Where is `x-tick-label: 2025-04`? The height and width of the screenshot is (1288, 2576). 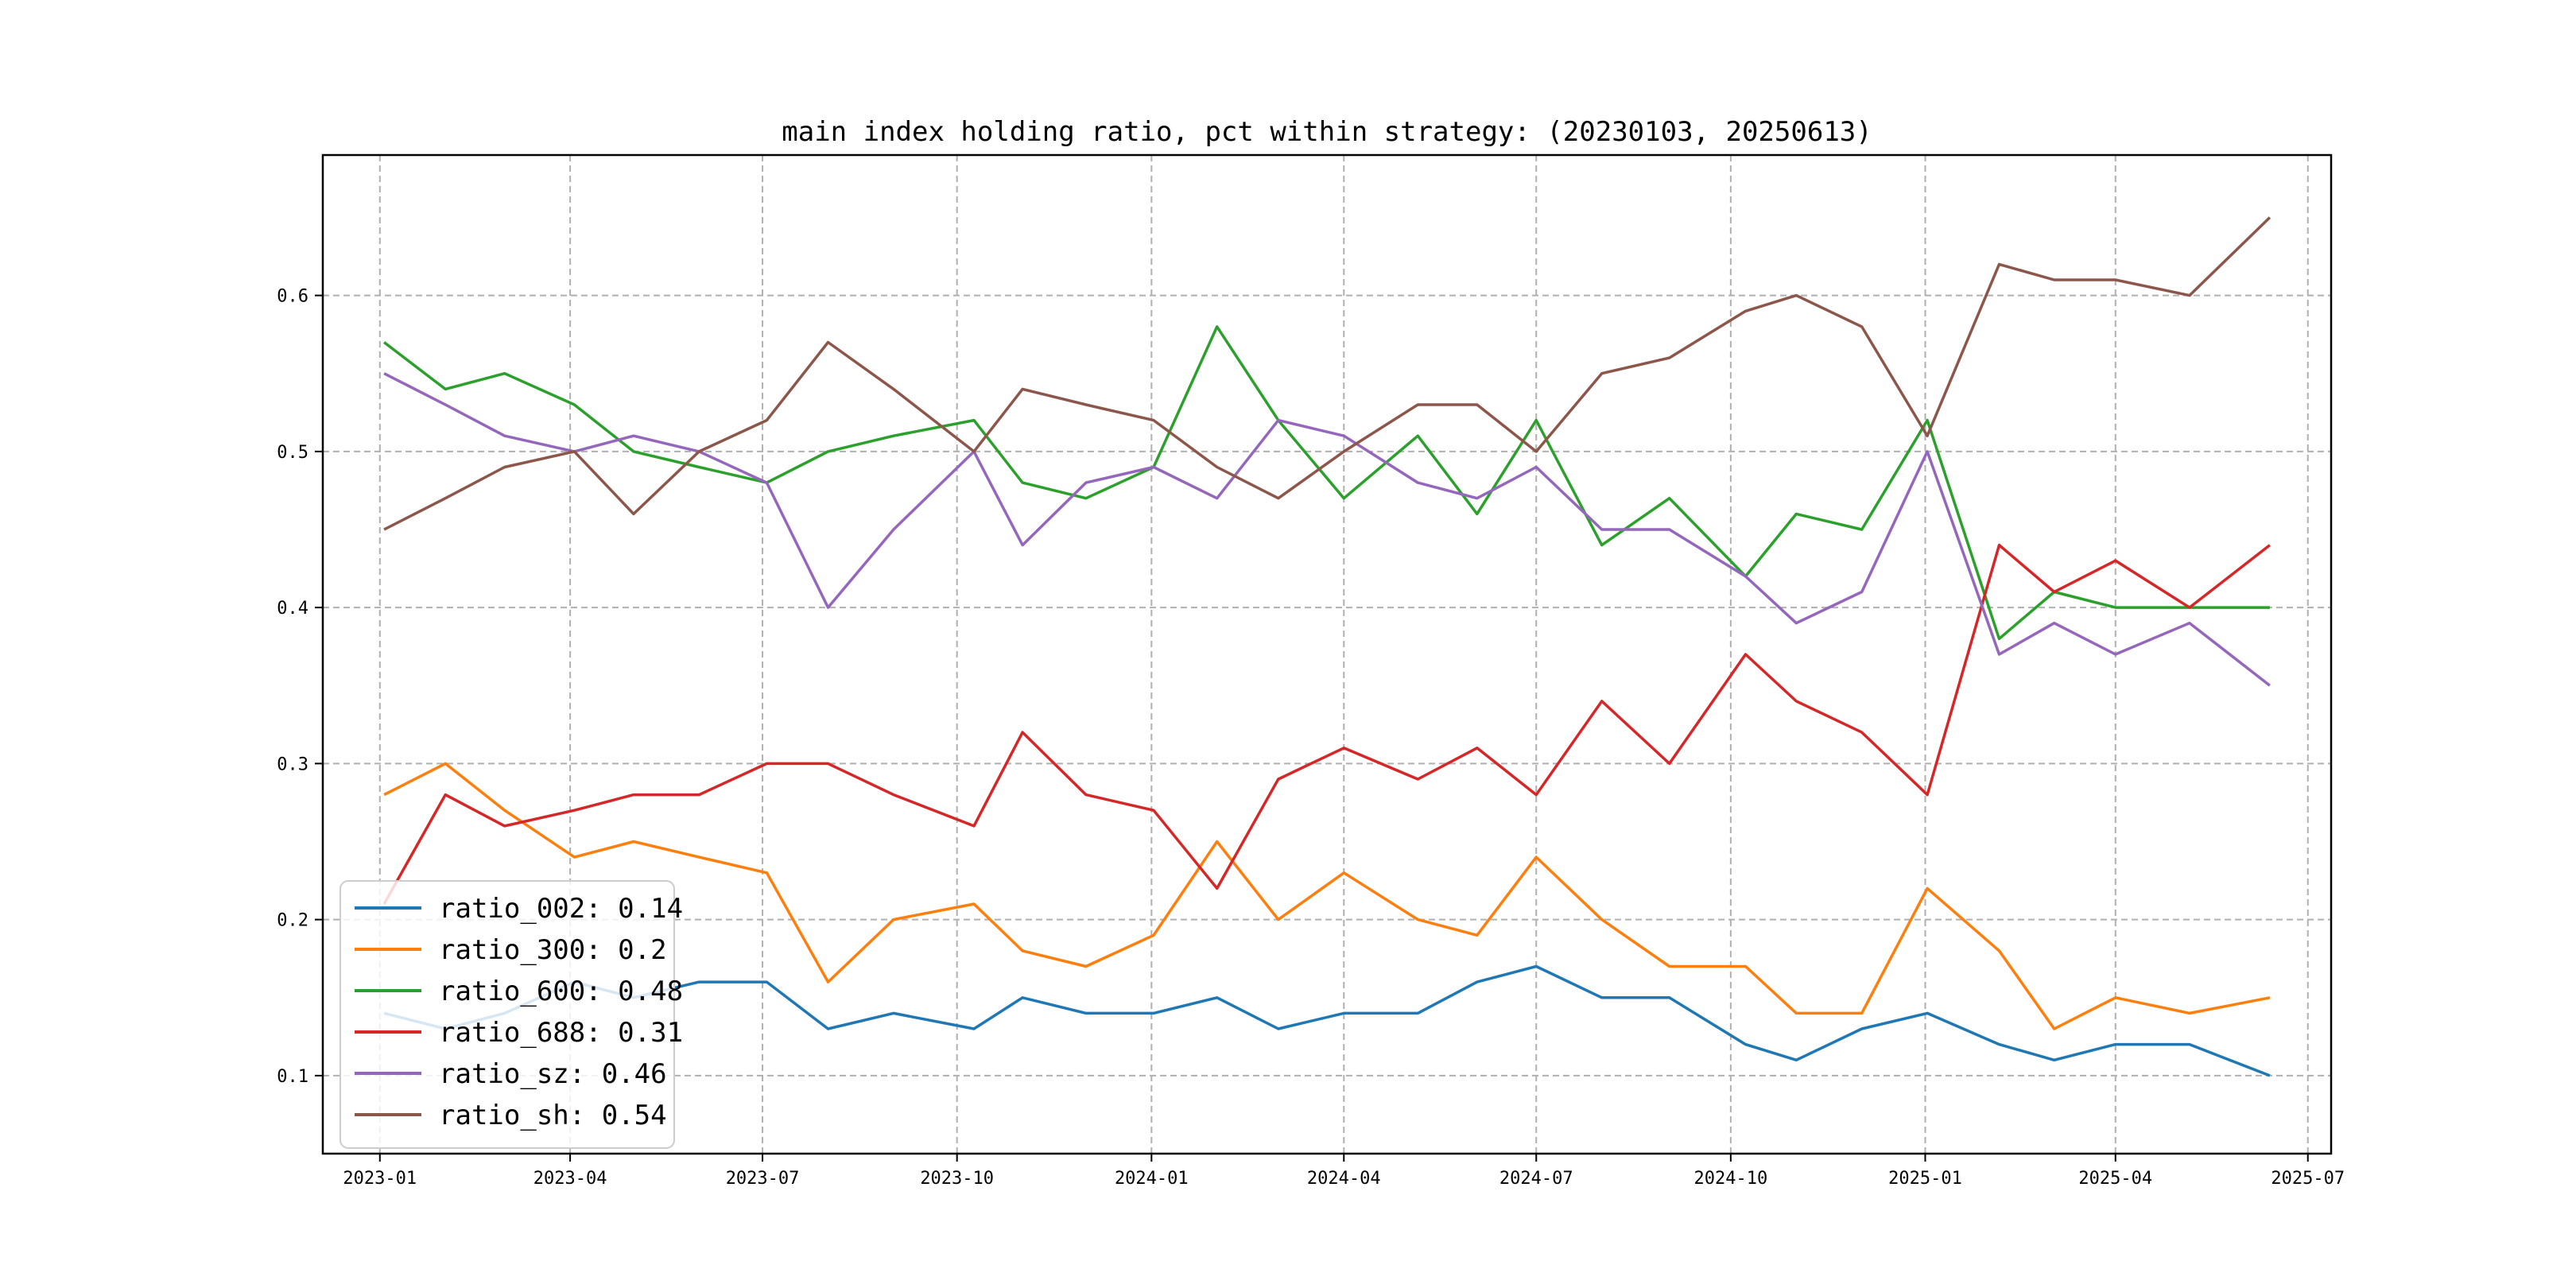 x-tick-label: 2025-04 is located at coordinates (2115, 1179).